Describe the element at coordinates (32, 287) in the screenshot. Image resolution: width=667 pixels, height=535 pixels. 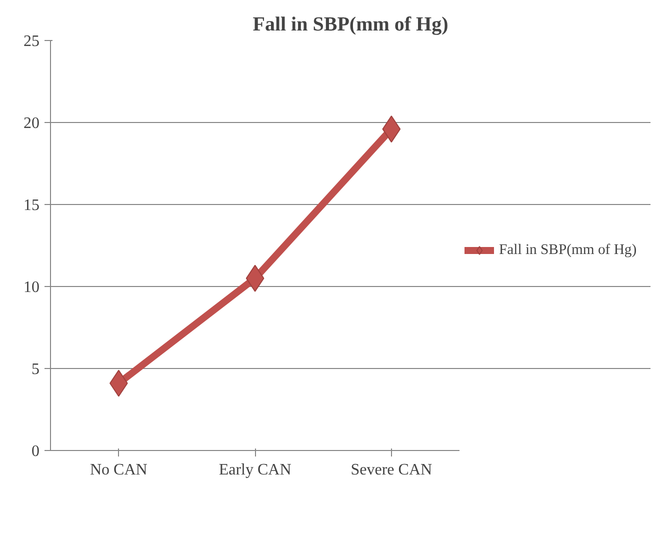
I see `y-tick-label: 10` at that location.